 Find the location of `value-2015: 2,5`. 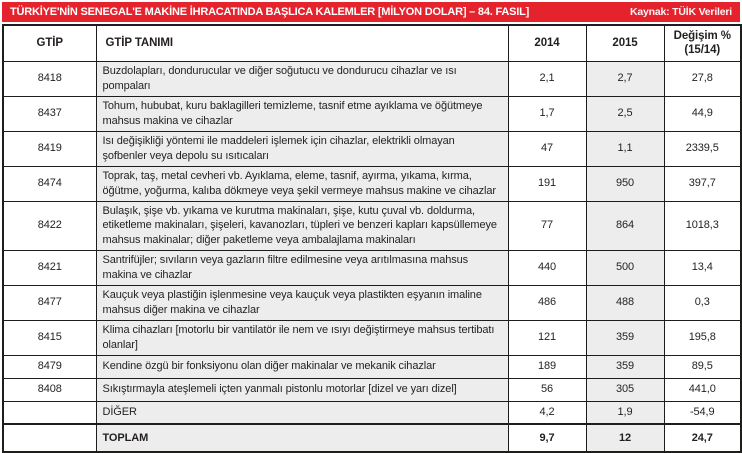

value-2015: 2,5 is located at coordinates (625, 113).